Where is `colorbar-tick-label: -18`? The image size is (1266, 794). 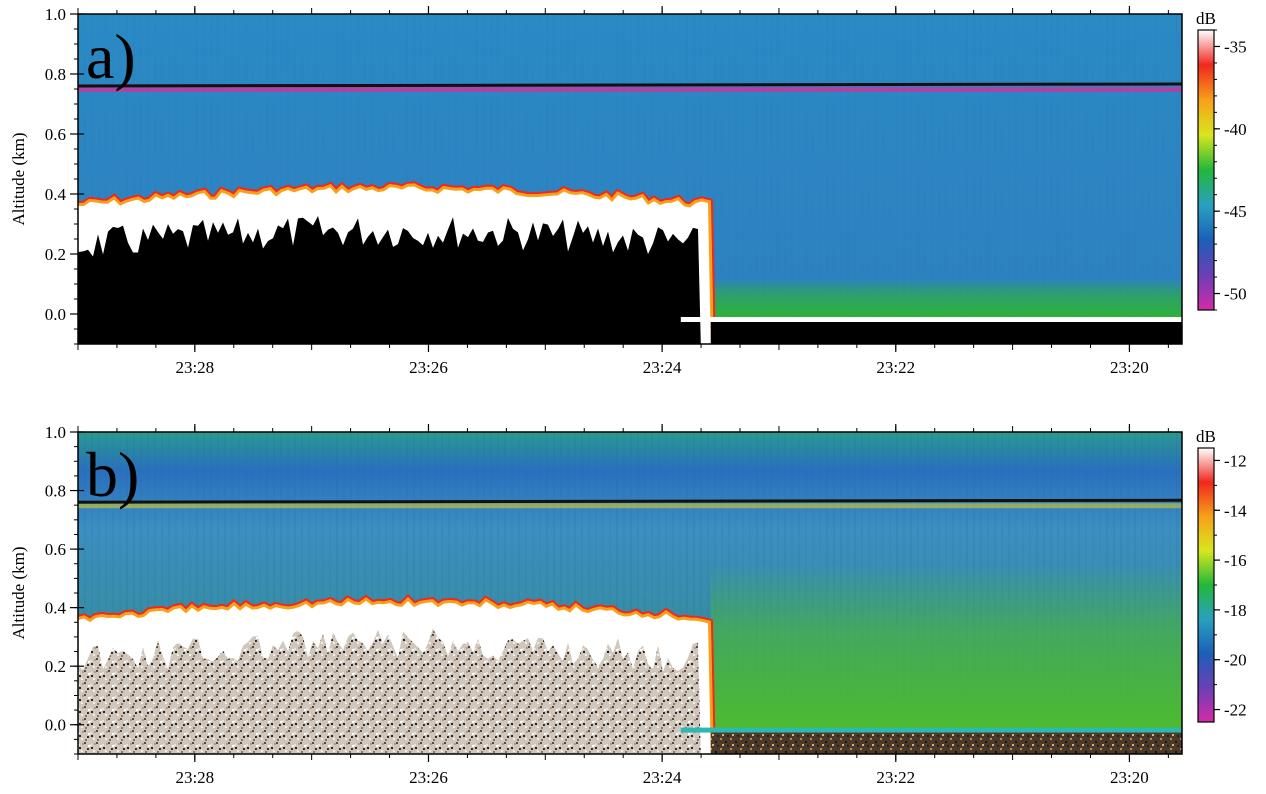
colorbar-tick-label: -18 is located at coordinates (1235, 610).